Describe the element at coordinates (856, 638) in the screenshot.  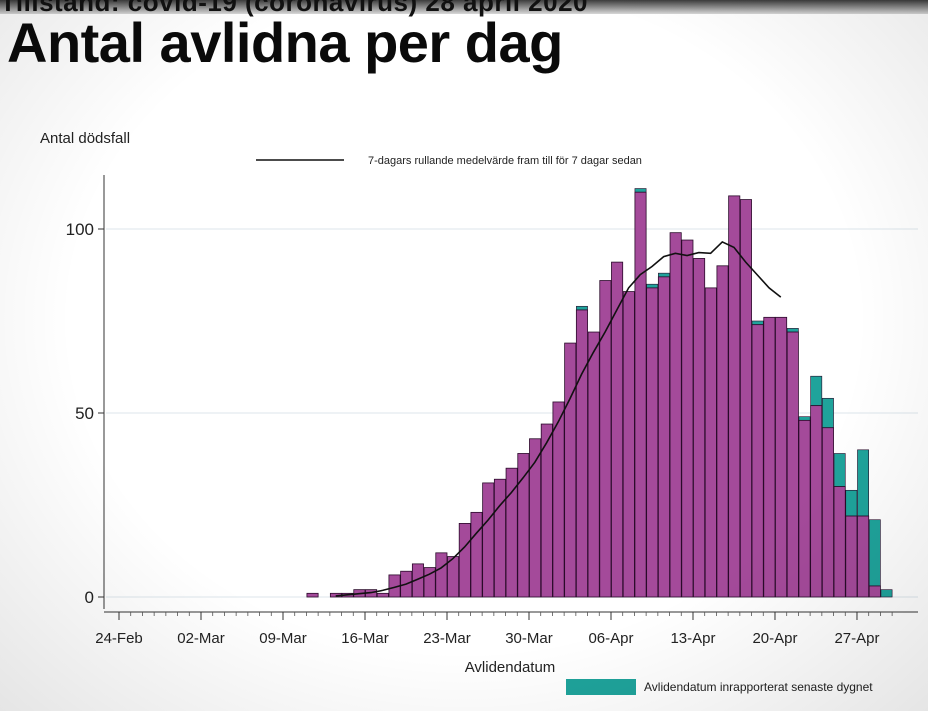
I see `x-tick-label: 27-Apr` at that location.